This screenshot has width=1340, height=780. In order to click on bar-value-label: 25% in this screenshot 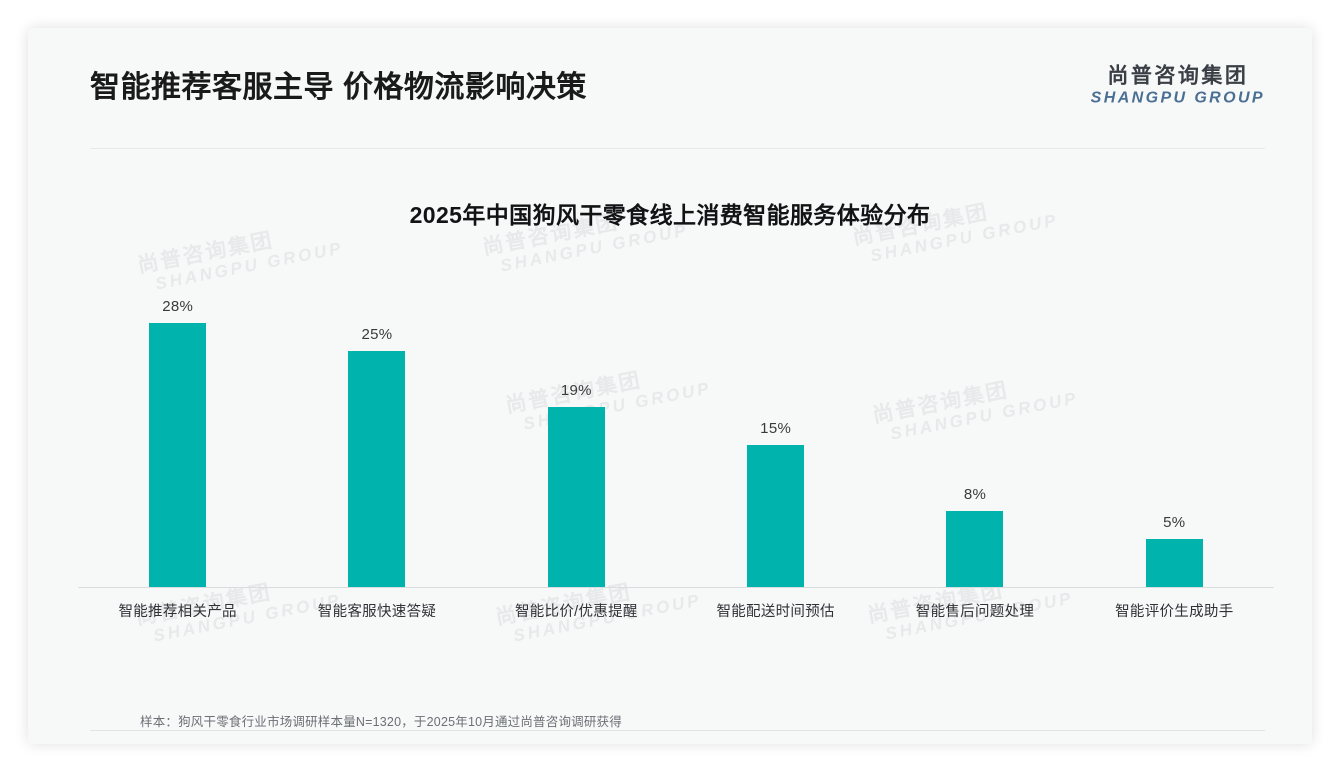, I will do `click(377, 334)`.